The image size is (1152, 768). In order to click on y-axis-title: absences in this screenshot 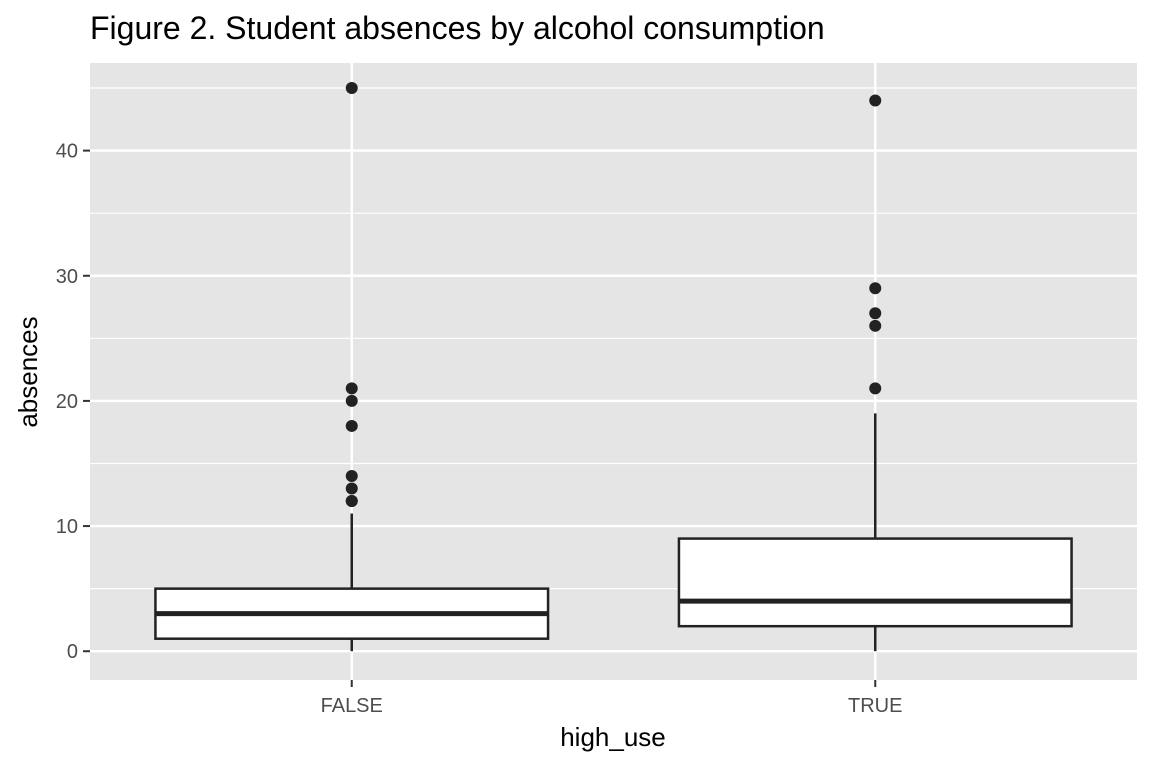, I will do `click(28, 371)`.